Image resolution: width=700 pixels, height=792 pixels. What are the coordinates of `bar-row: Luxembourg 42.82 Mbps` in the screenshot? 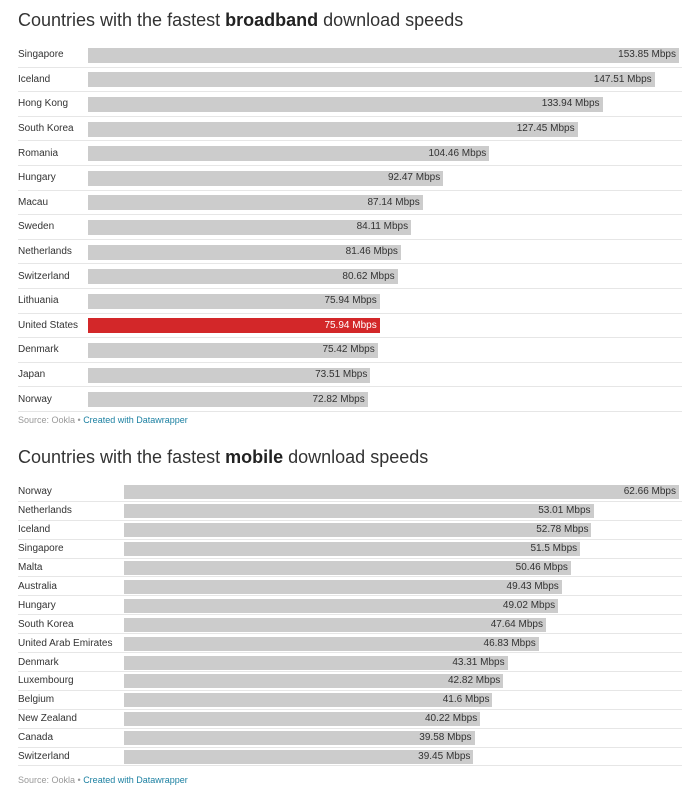 It's located at (350, 681).